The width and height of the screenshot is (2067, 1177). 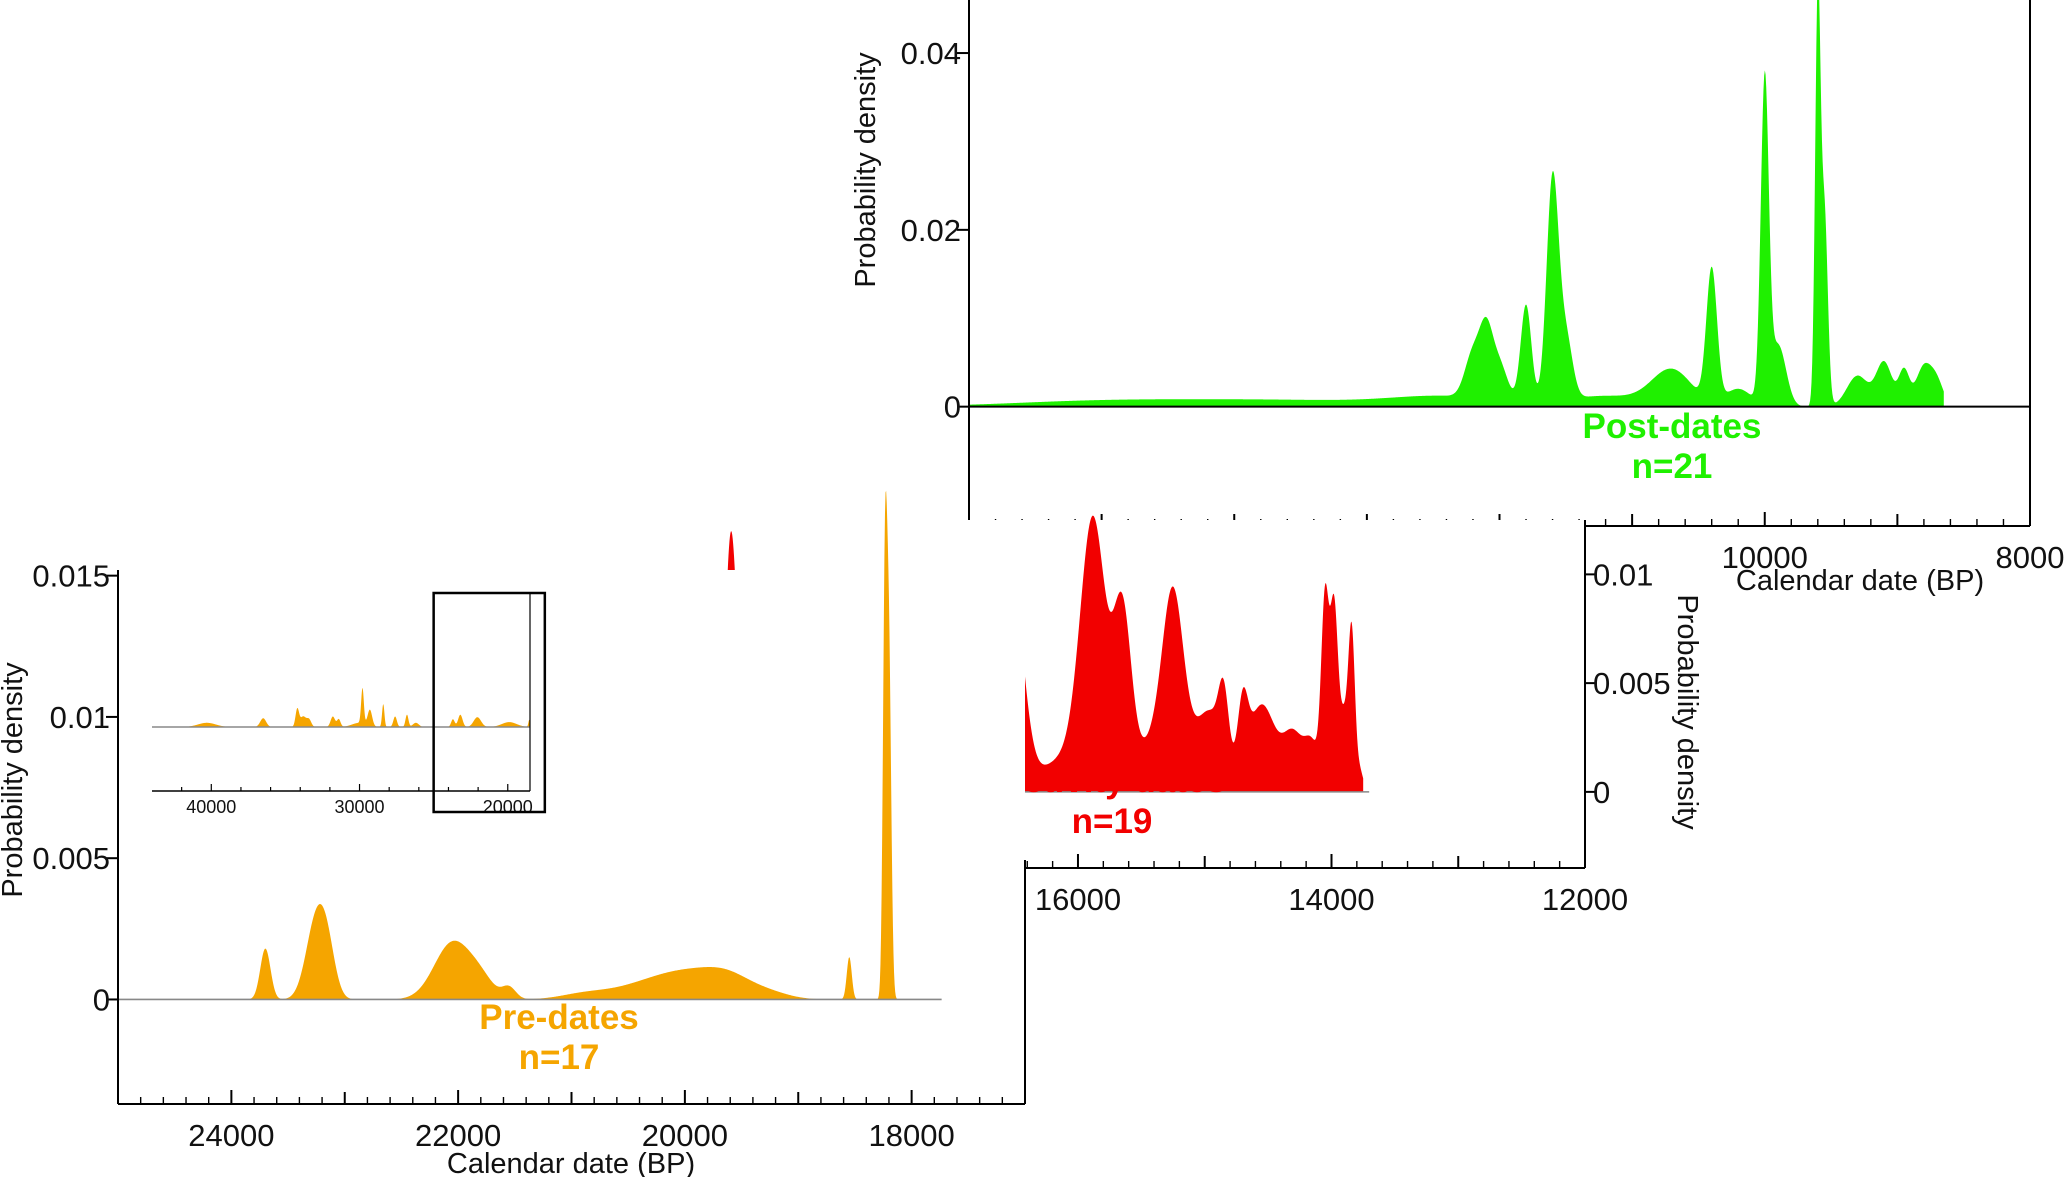 What do you see at coordinates (571, 1162) in the screenshot?
I see `pre-dates-x-axis-title: Calendar date (BP)` at bounding box center [571, 1162].